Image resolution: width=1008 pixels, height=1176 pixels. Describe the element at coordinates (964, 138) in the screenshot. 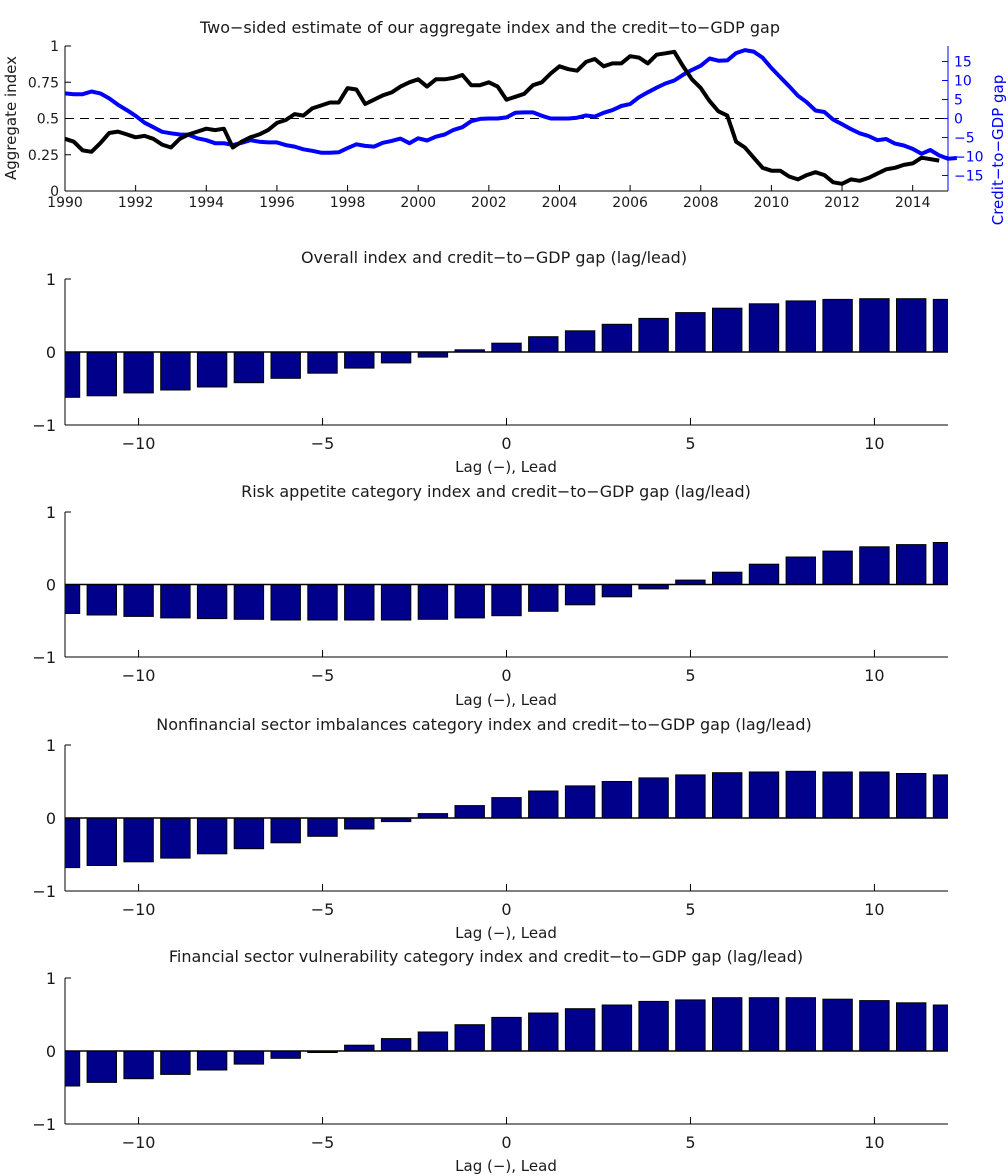

I see `y-tick-label-right: −5` at that location.